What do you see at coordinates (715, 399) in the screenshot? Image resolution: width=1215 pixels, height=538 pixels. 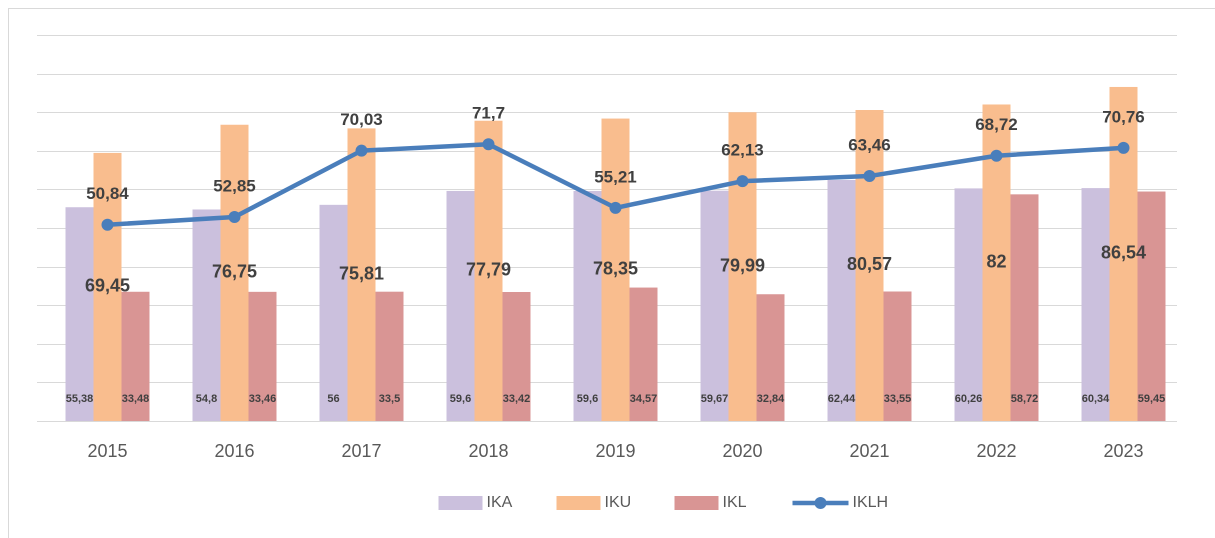 I see `data-label: 59,67` at bounding box center [715, 399].